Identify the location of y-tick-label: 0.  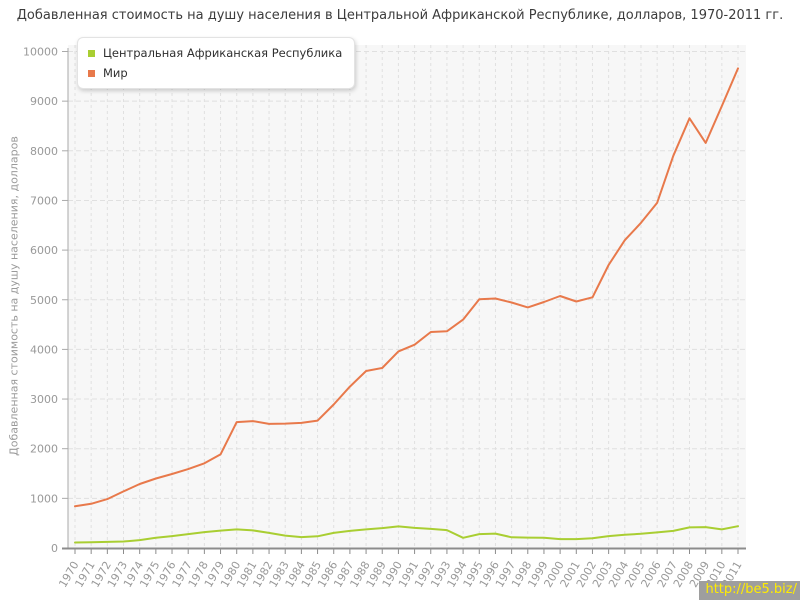
(54, 548).